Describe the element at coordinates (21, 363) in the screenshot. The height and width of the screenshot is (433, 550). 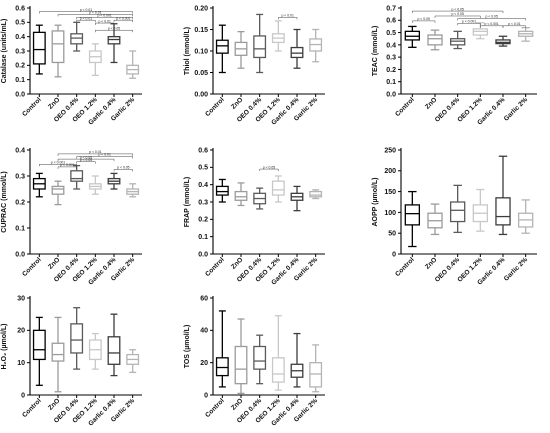
I see `y-tick-label: 10` at that location.